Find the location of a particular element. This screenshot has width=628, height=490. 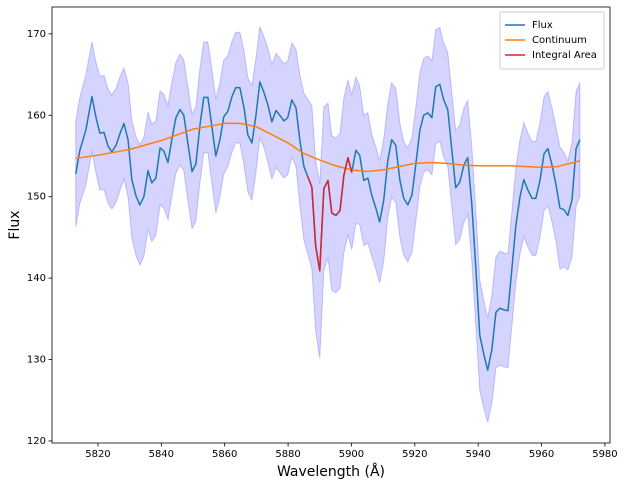

x-tick-label: 5940 is located at coordinates (477, 454).